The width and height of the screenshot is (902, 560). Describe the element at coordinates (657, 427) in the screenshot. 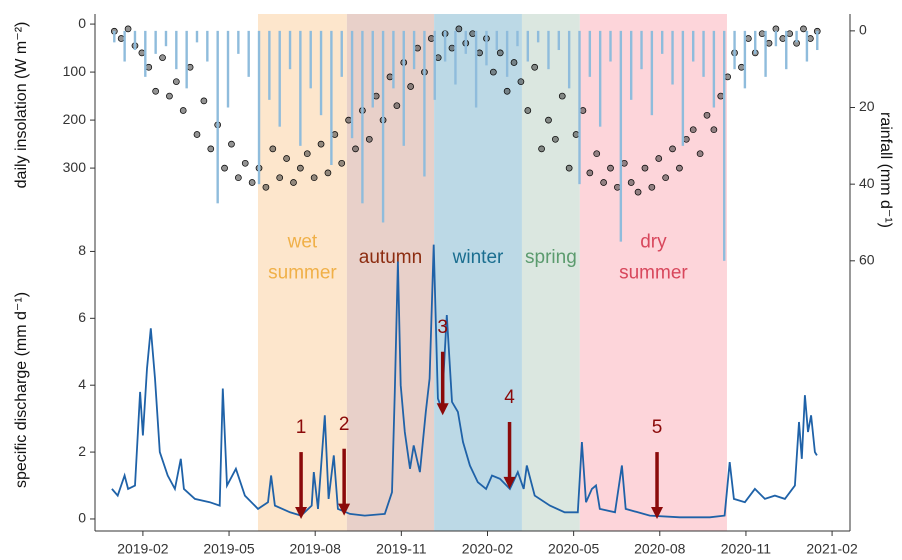

I see `annotation-label: 5` at that location.